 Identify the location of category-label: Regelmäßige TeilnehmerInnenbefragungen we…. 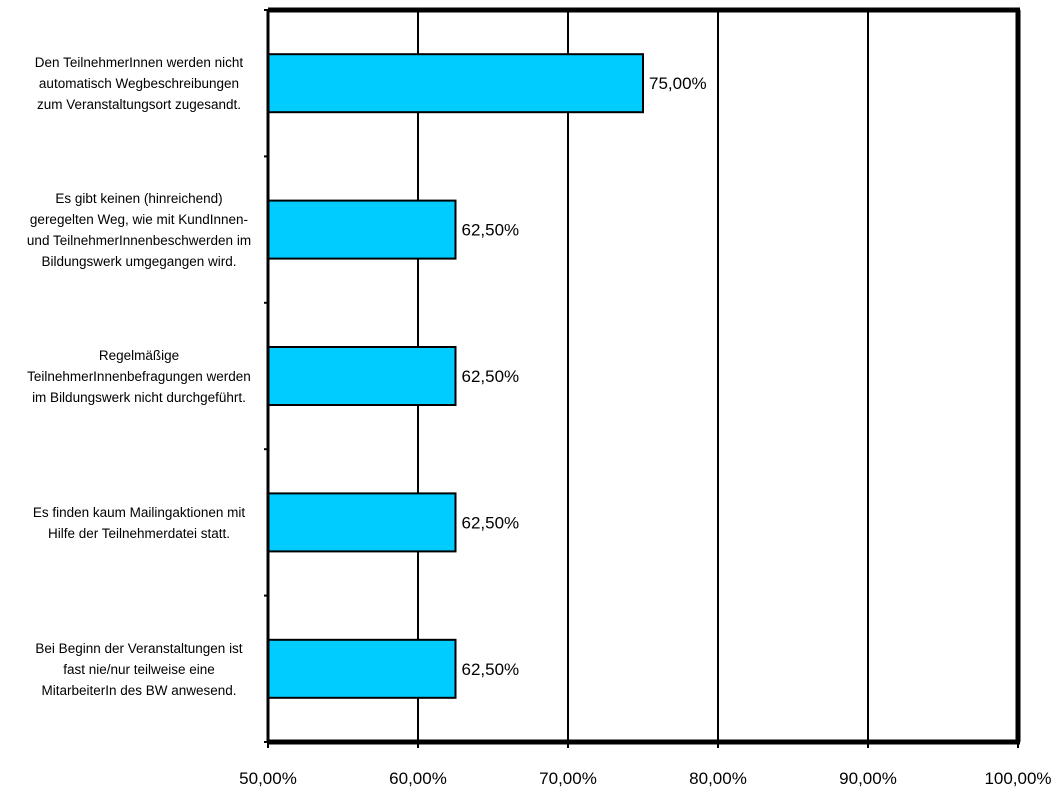
(139, 376).